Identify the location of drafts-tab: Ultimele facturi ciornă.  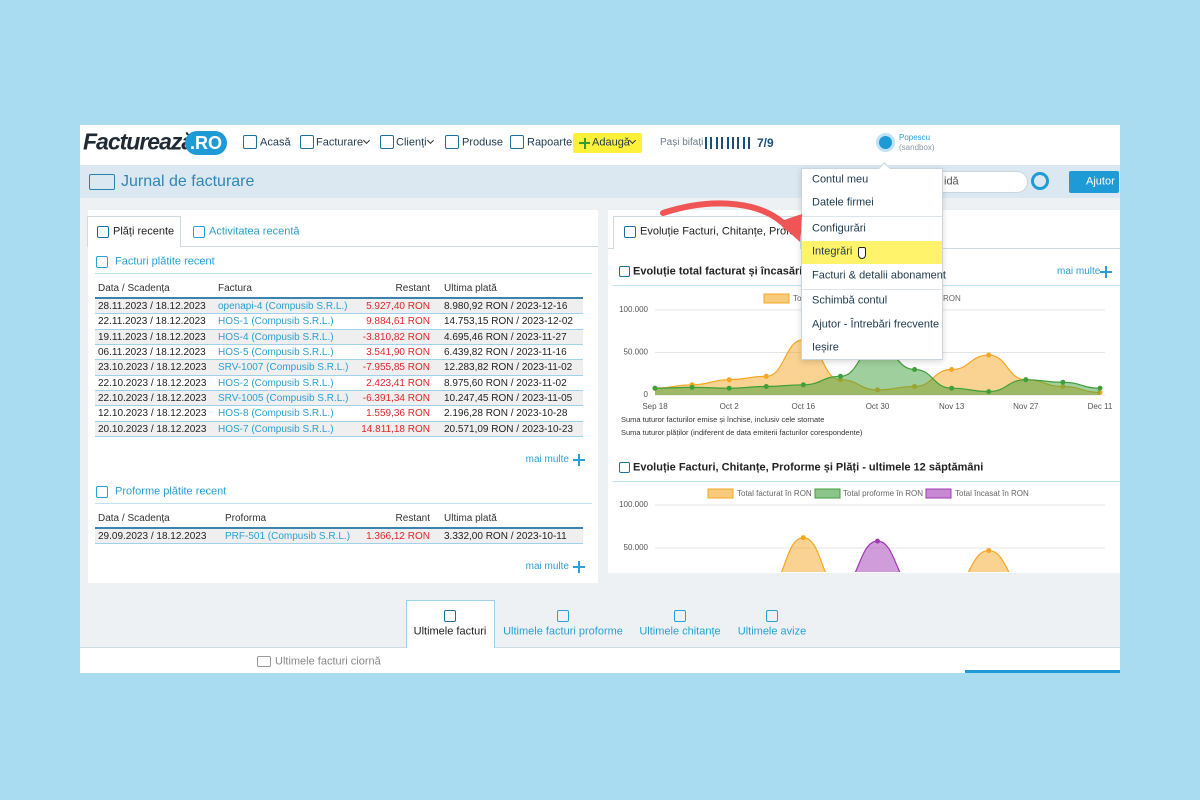
(328, 661).